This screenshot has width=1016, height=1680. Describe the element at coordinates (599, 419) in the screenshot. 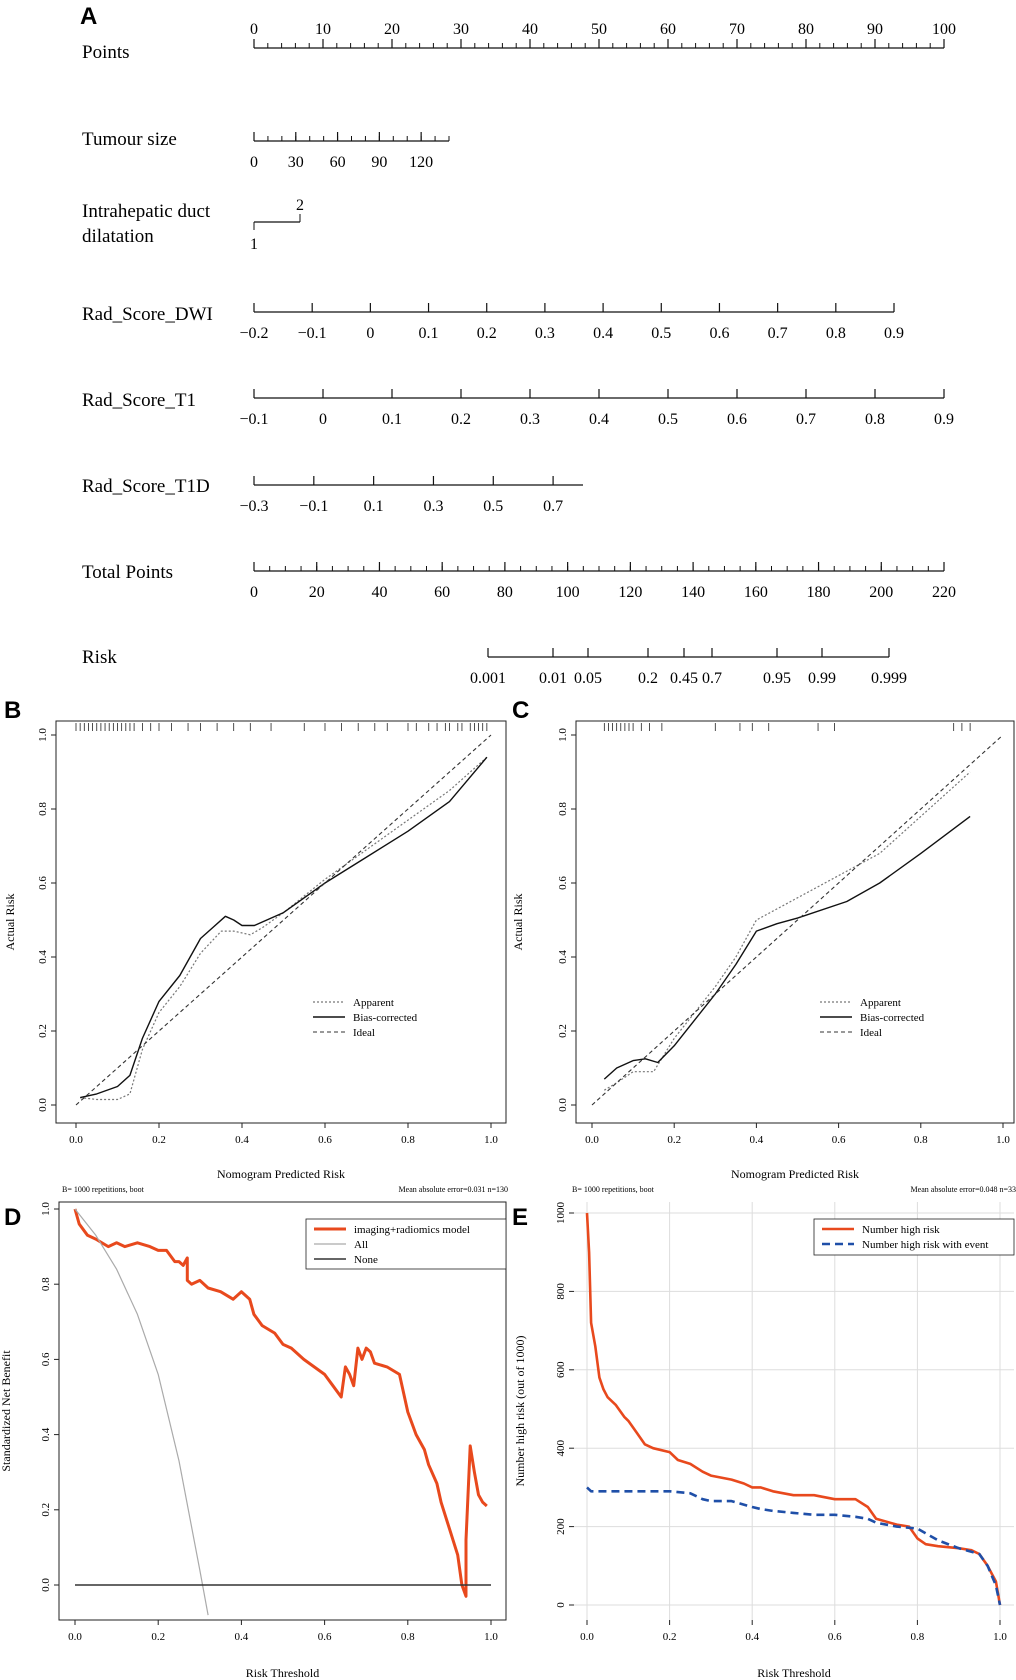

I see `nomogram-tick-label: 0.4` at that location.